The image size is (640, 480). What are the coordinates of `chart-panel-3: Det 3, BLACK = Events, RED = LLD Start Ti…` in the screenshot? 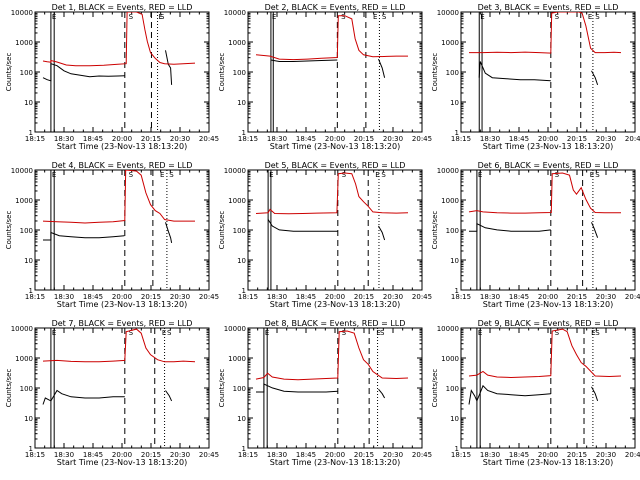 It's located at (535, 77).